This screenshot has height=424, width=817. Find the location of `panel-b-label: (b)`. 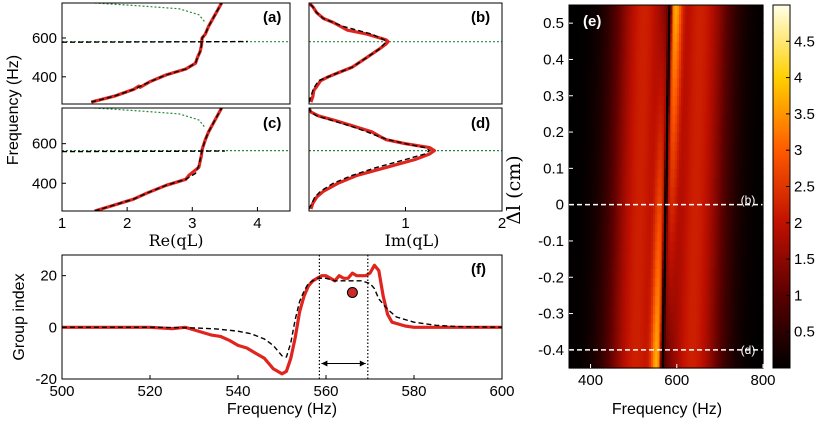

panel-b-label: (b) is located at coordinates (480, 17).